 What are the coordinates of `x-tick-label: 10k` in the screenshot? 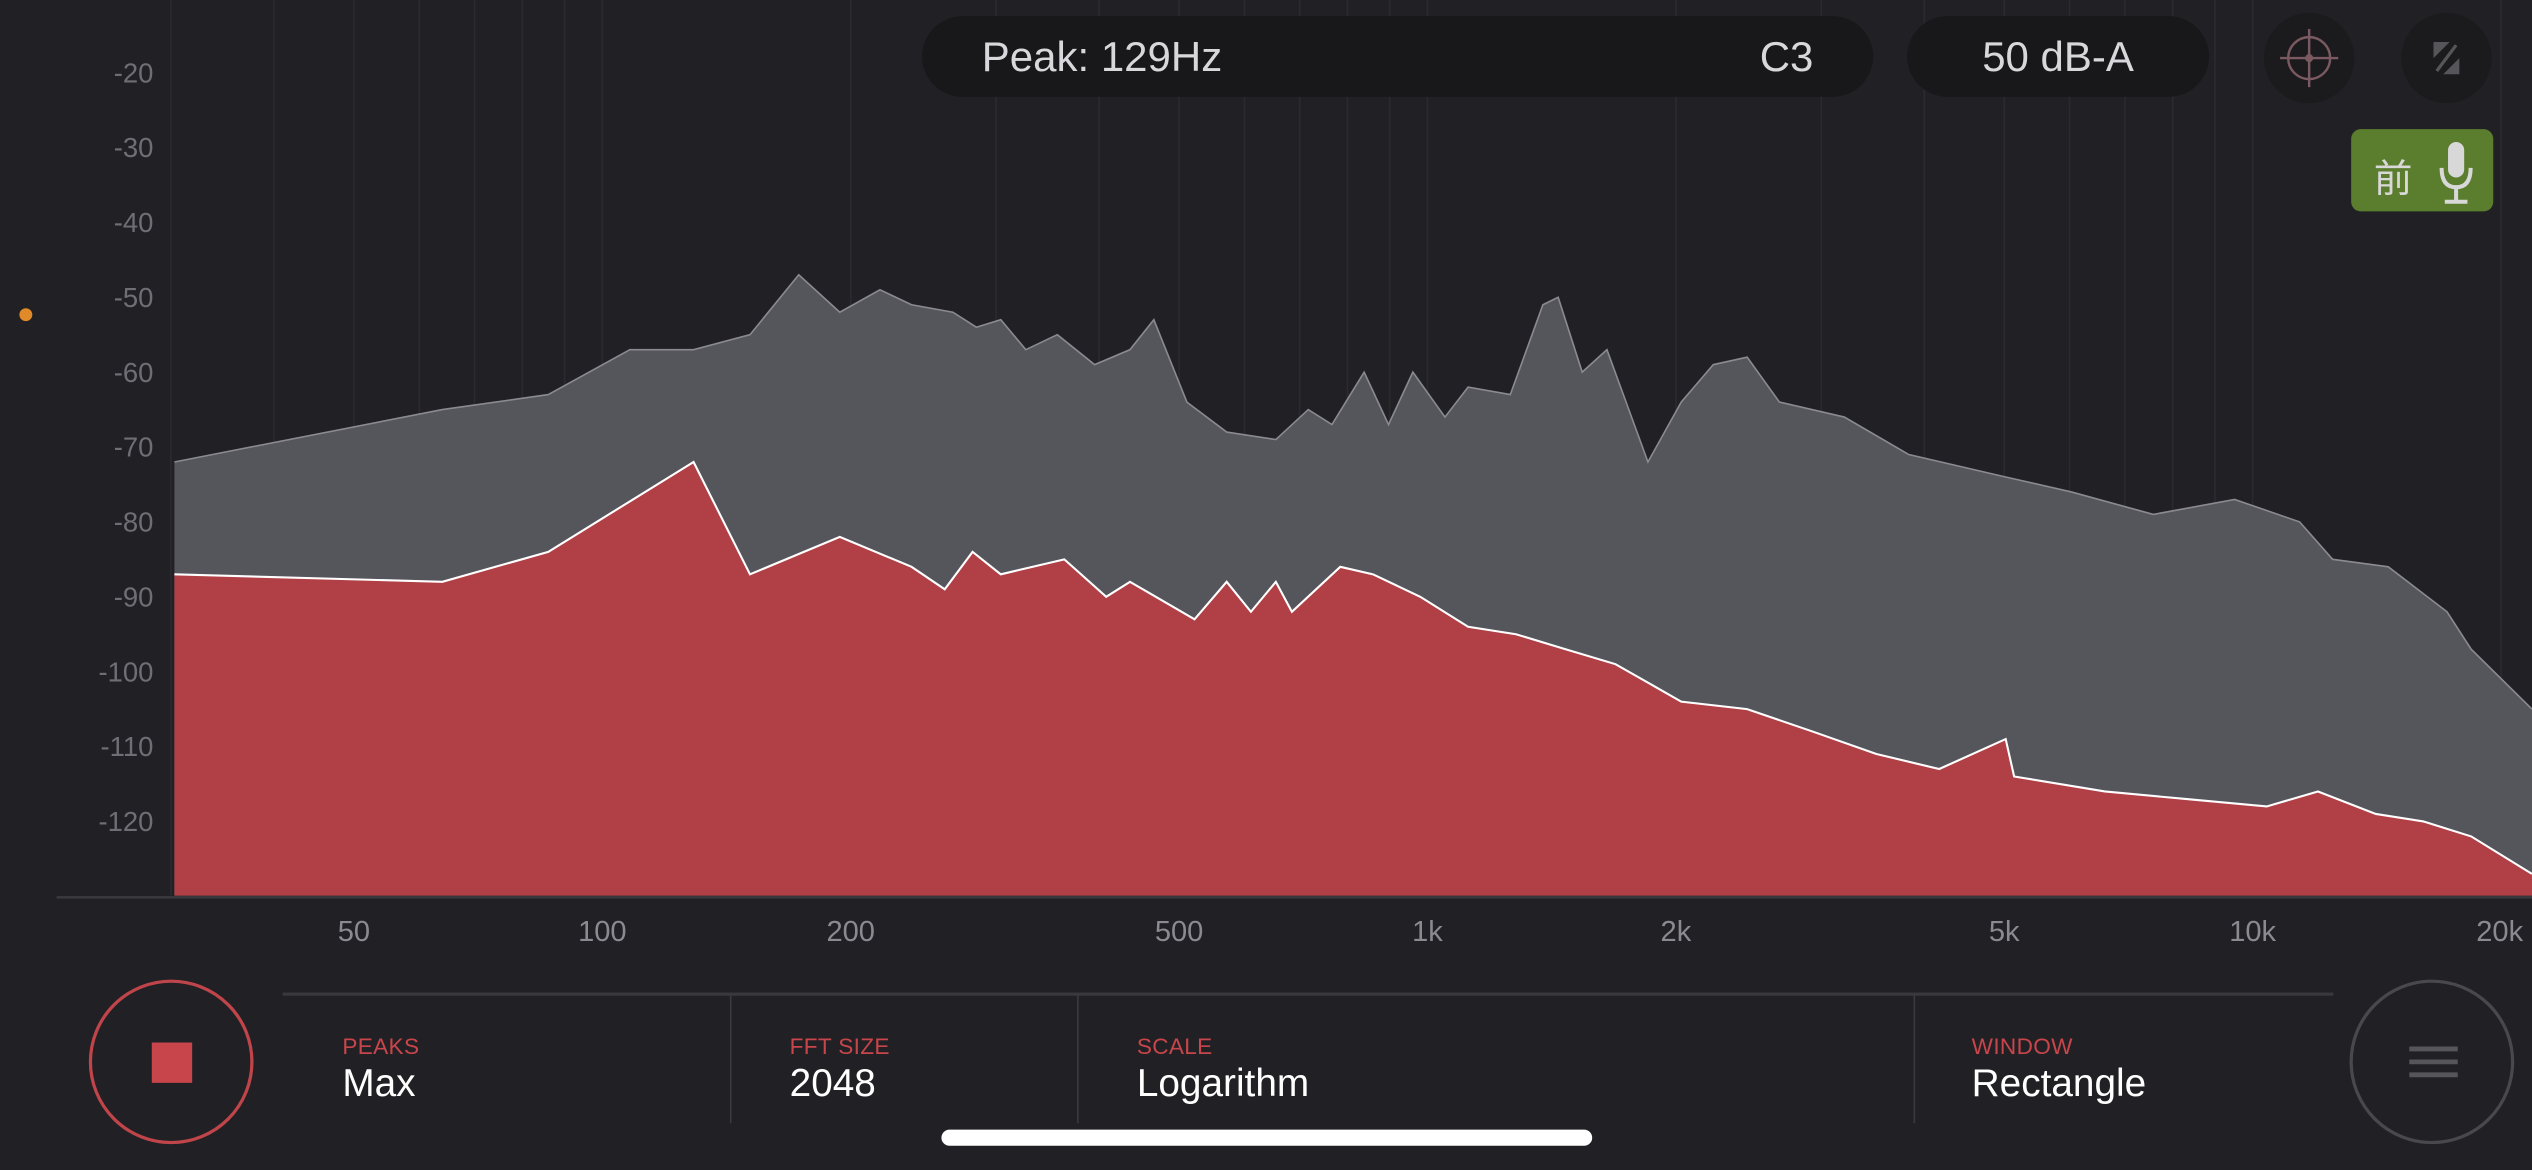 It's located at (2252, 932).